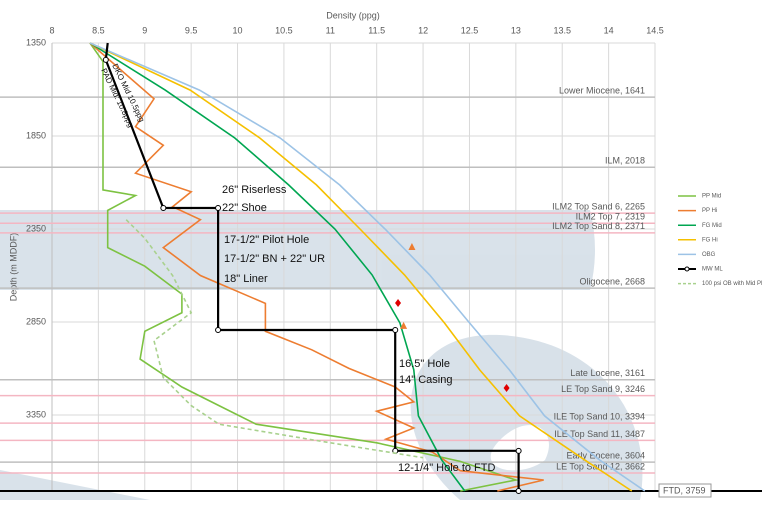 Image resolution: width=762 pixels, height=505 pixels. Describe the element at coordinates (470, 30) in the screenshot. I see `x-tick-label: 12.5` at that location.